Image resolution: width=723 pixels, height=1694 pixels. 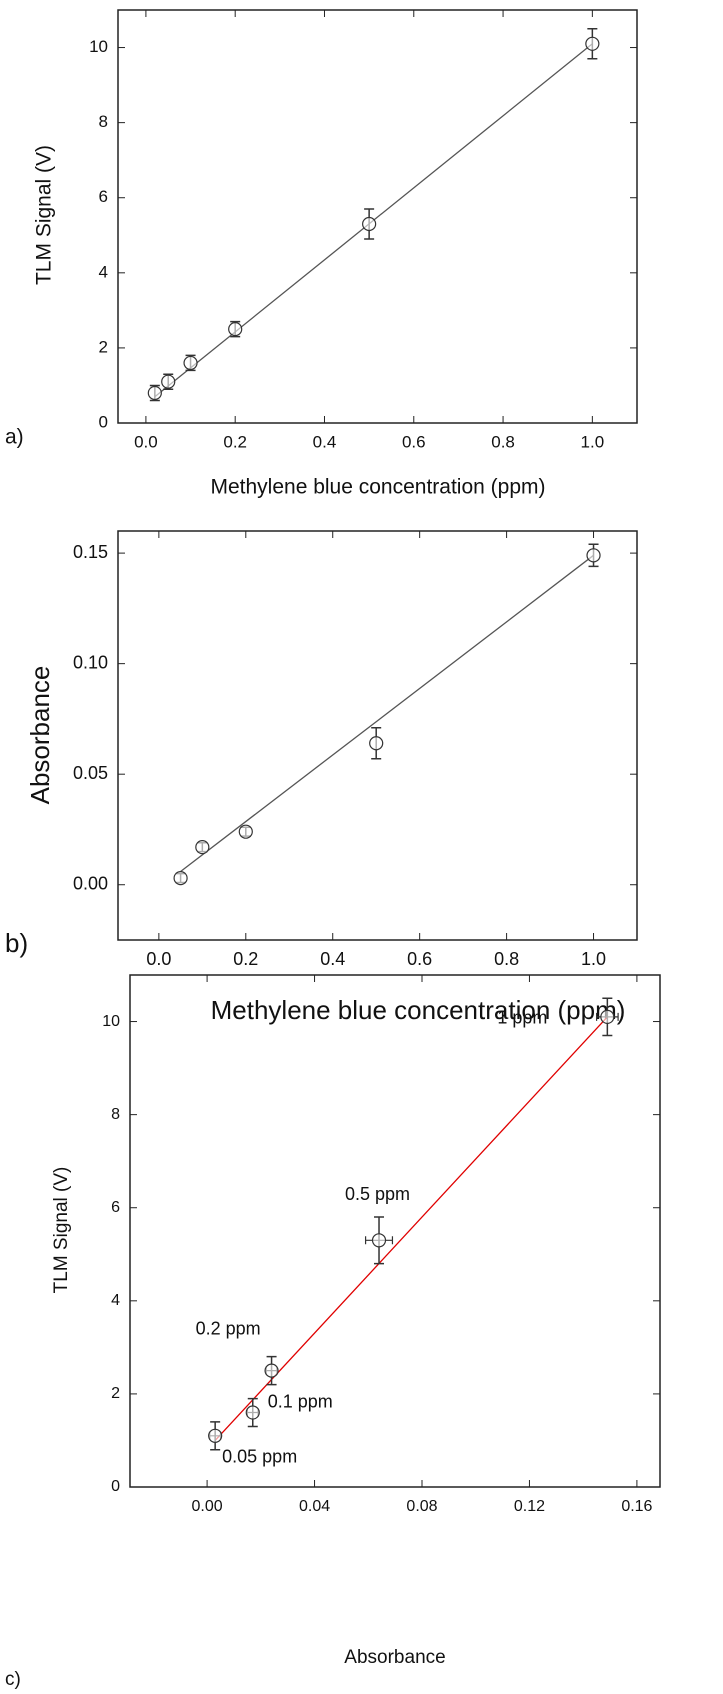 I want to click on y-axis-label: Absorbance, so click(x=40, y=735).